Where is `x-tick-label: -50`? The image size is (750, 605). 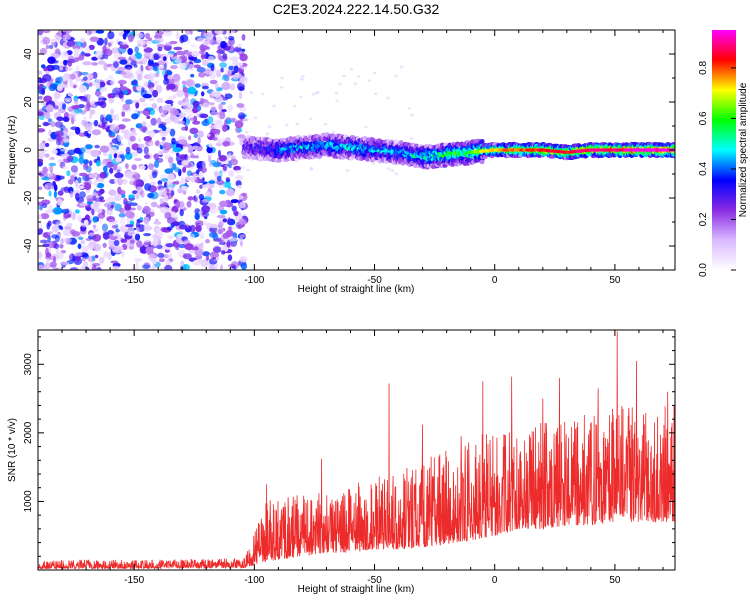 x-tick-label: -50 is located at coordinates (374, 280).